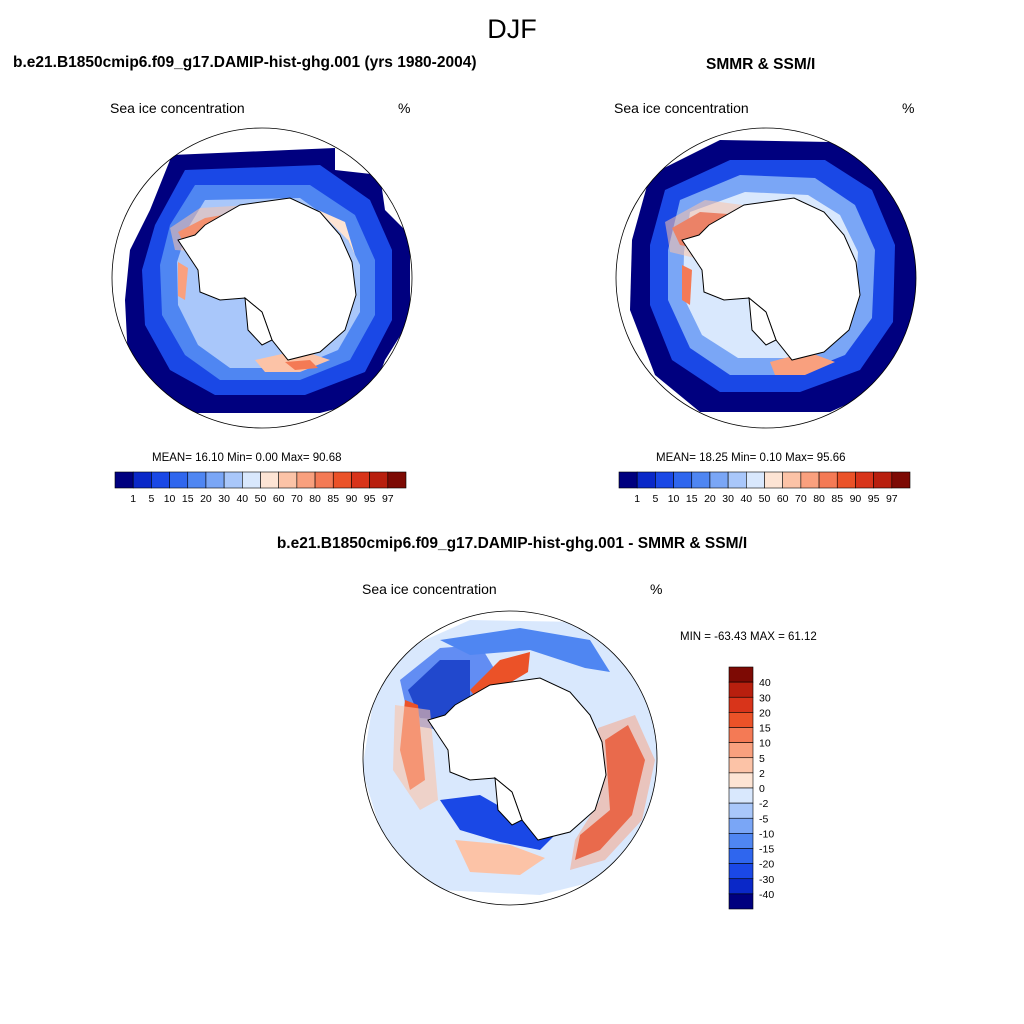 This screenshot has width=1024, height=1024. What do you see at coordinates (766, 865) in the screenshot?
I see `colorbar-tick-label: -20` at bounding box center [766, 865].